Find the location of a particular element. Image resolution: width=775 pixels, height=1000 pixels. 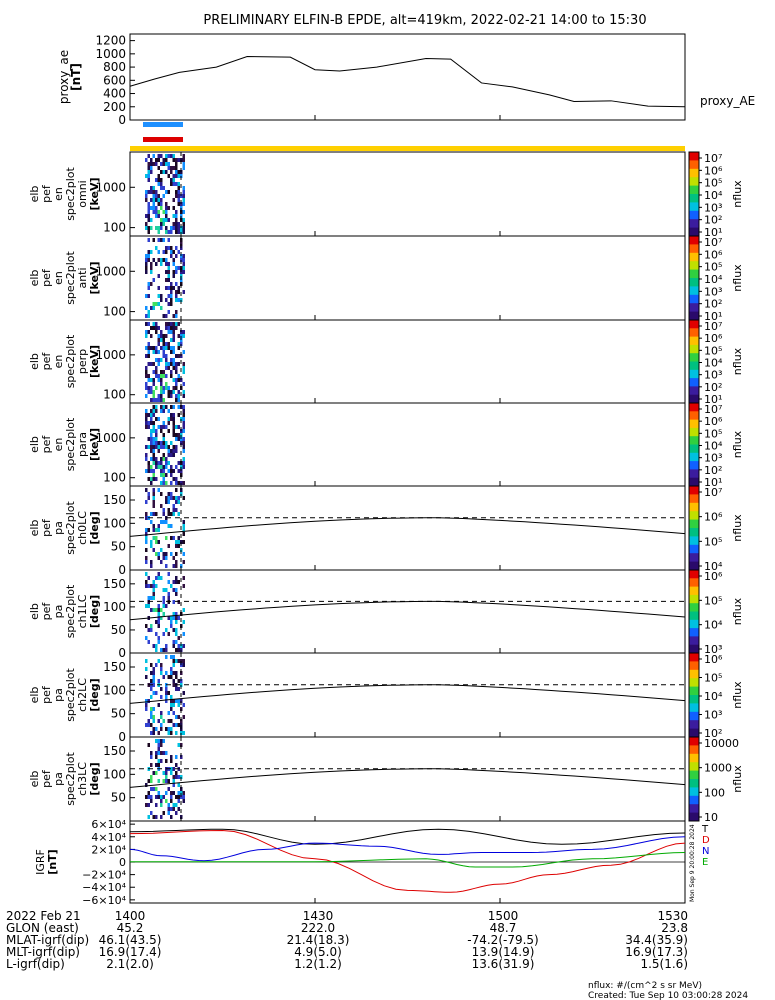

y-tick-label: 1000 is located at coordinates (110, 355).